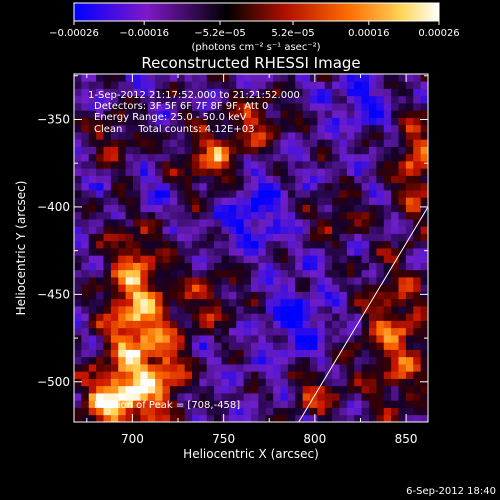 The image size is (500, 500). Describe the element at coordinates (292, 33) in the screenshot. I see `colorbar-tick-label: 5.2e−05` at that location.